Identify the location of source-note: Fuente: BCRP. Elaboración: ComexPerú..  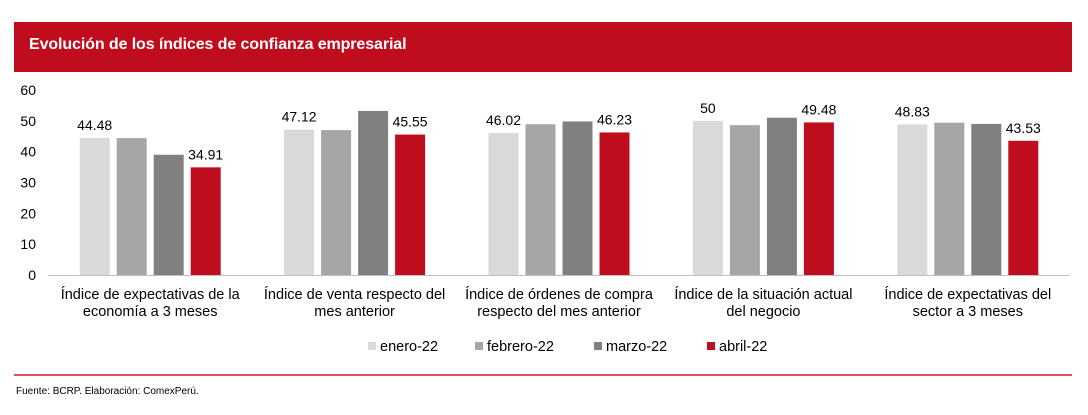
(107, 391).